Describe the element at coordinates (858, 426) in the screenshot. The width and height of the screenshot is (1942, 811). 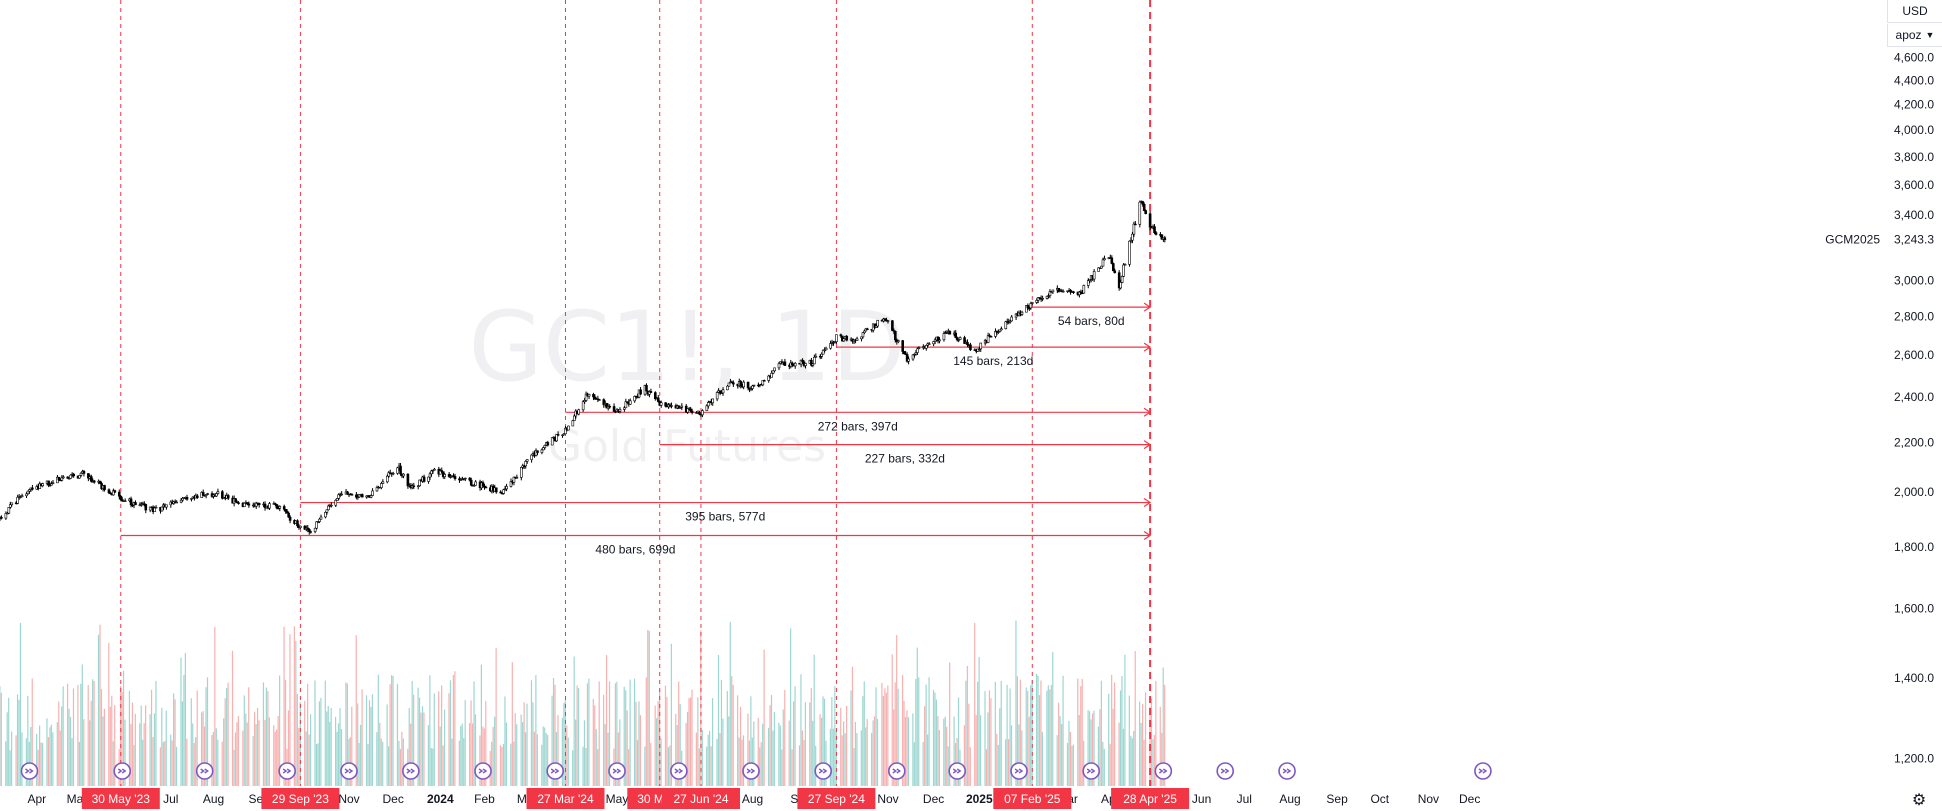
I see `measurement-label: 272 bars, 397d` at that location.